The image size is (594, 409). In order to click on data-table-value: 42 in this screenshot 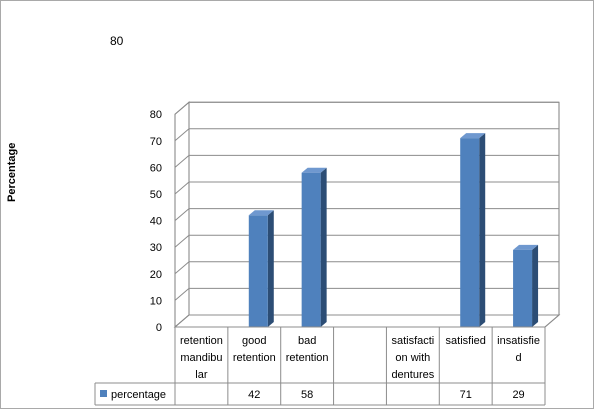, I will do `click(254, 395)`.